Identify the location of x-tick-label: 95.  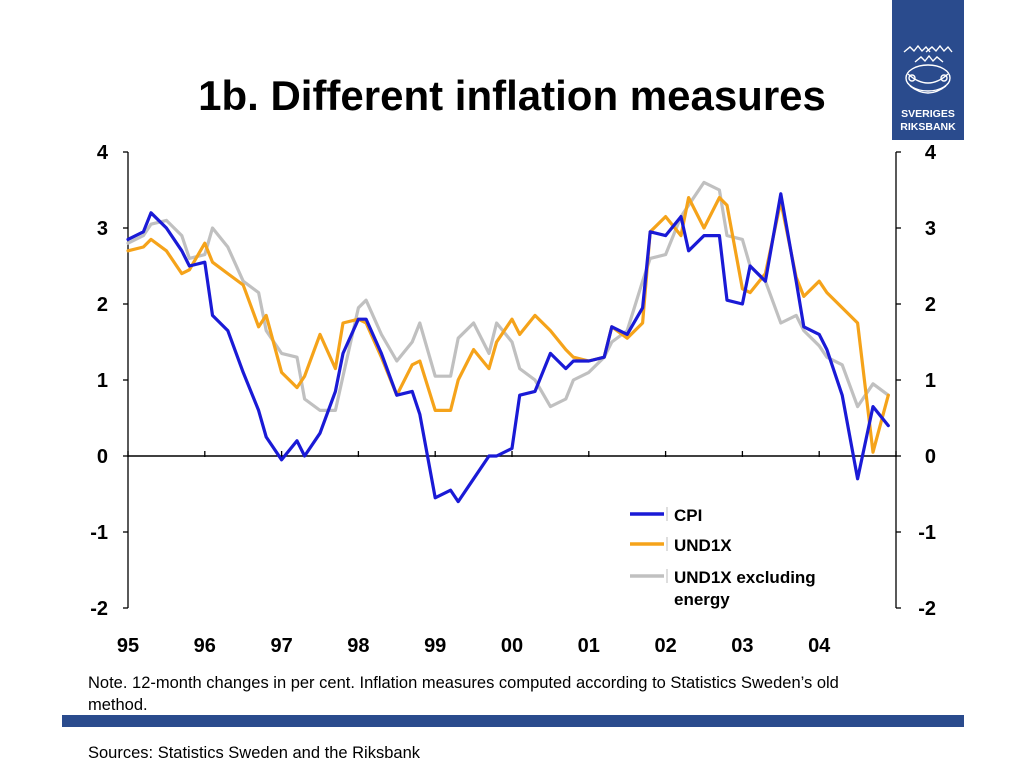
(128, 646).